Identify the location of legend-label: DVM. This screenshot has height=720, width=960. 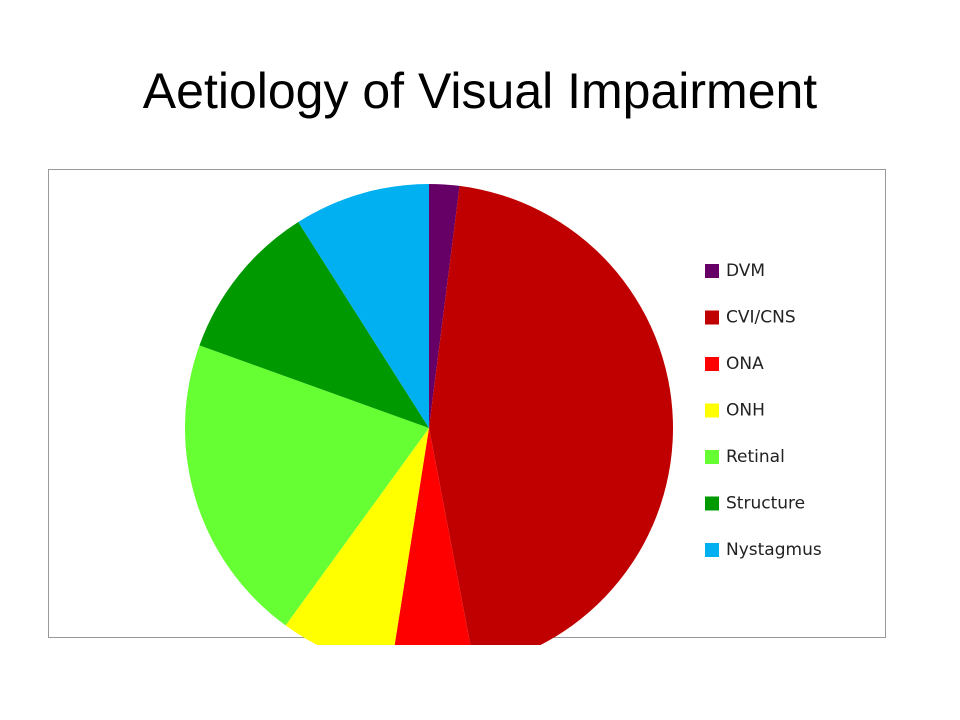
(745, 271).